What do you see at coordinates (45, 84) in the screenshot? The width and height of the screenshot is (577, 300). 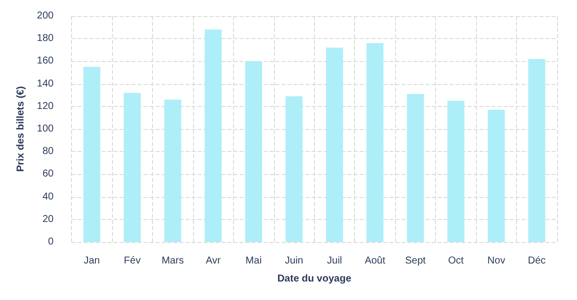 I see `y-tick-label: 140` at bounding box center [45, 84].